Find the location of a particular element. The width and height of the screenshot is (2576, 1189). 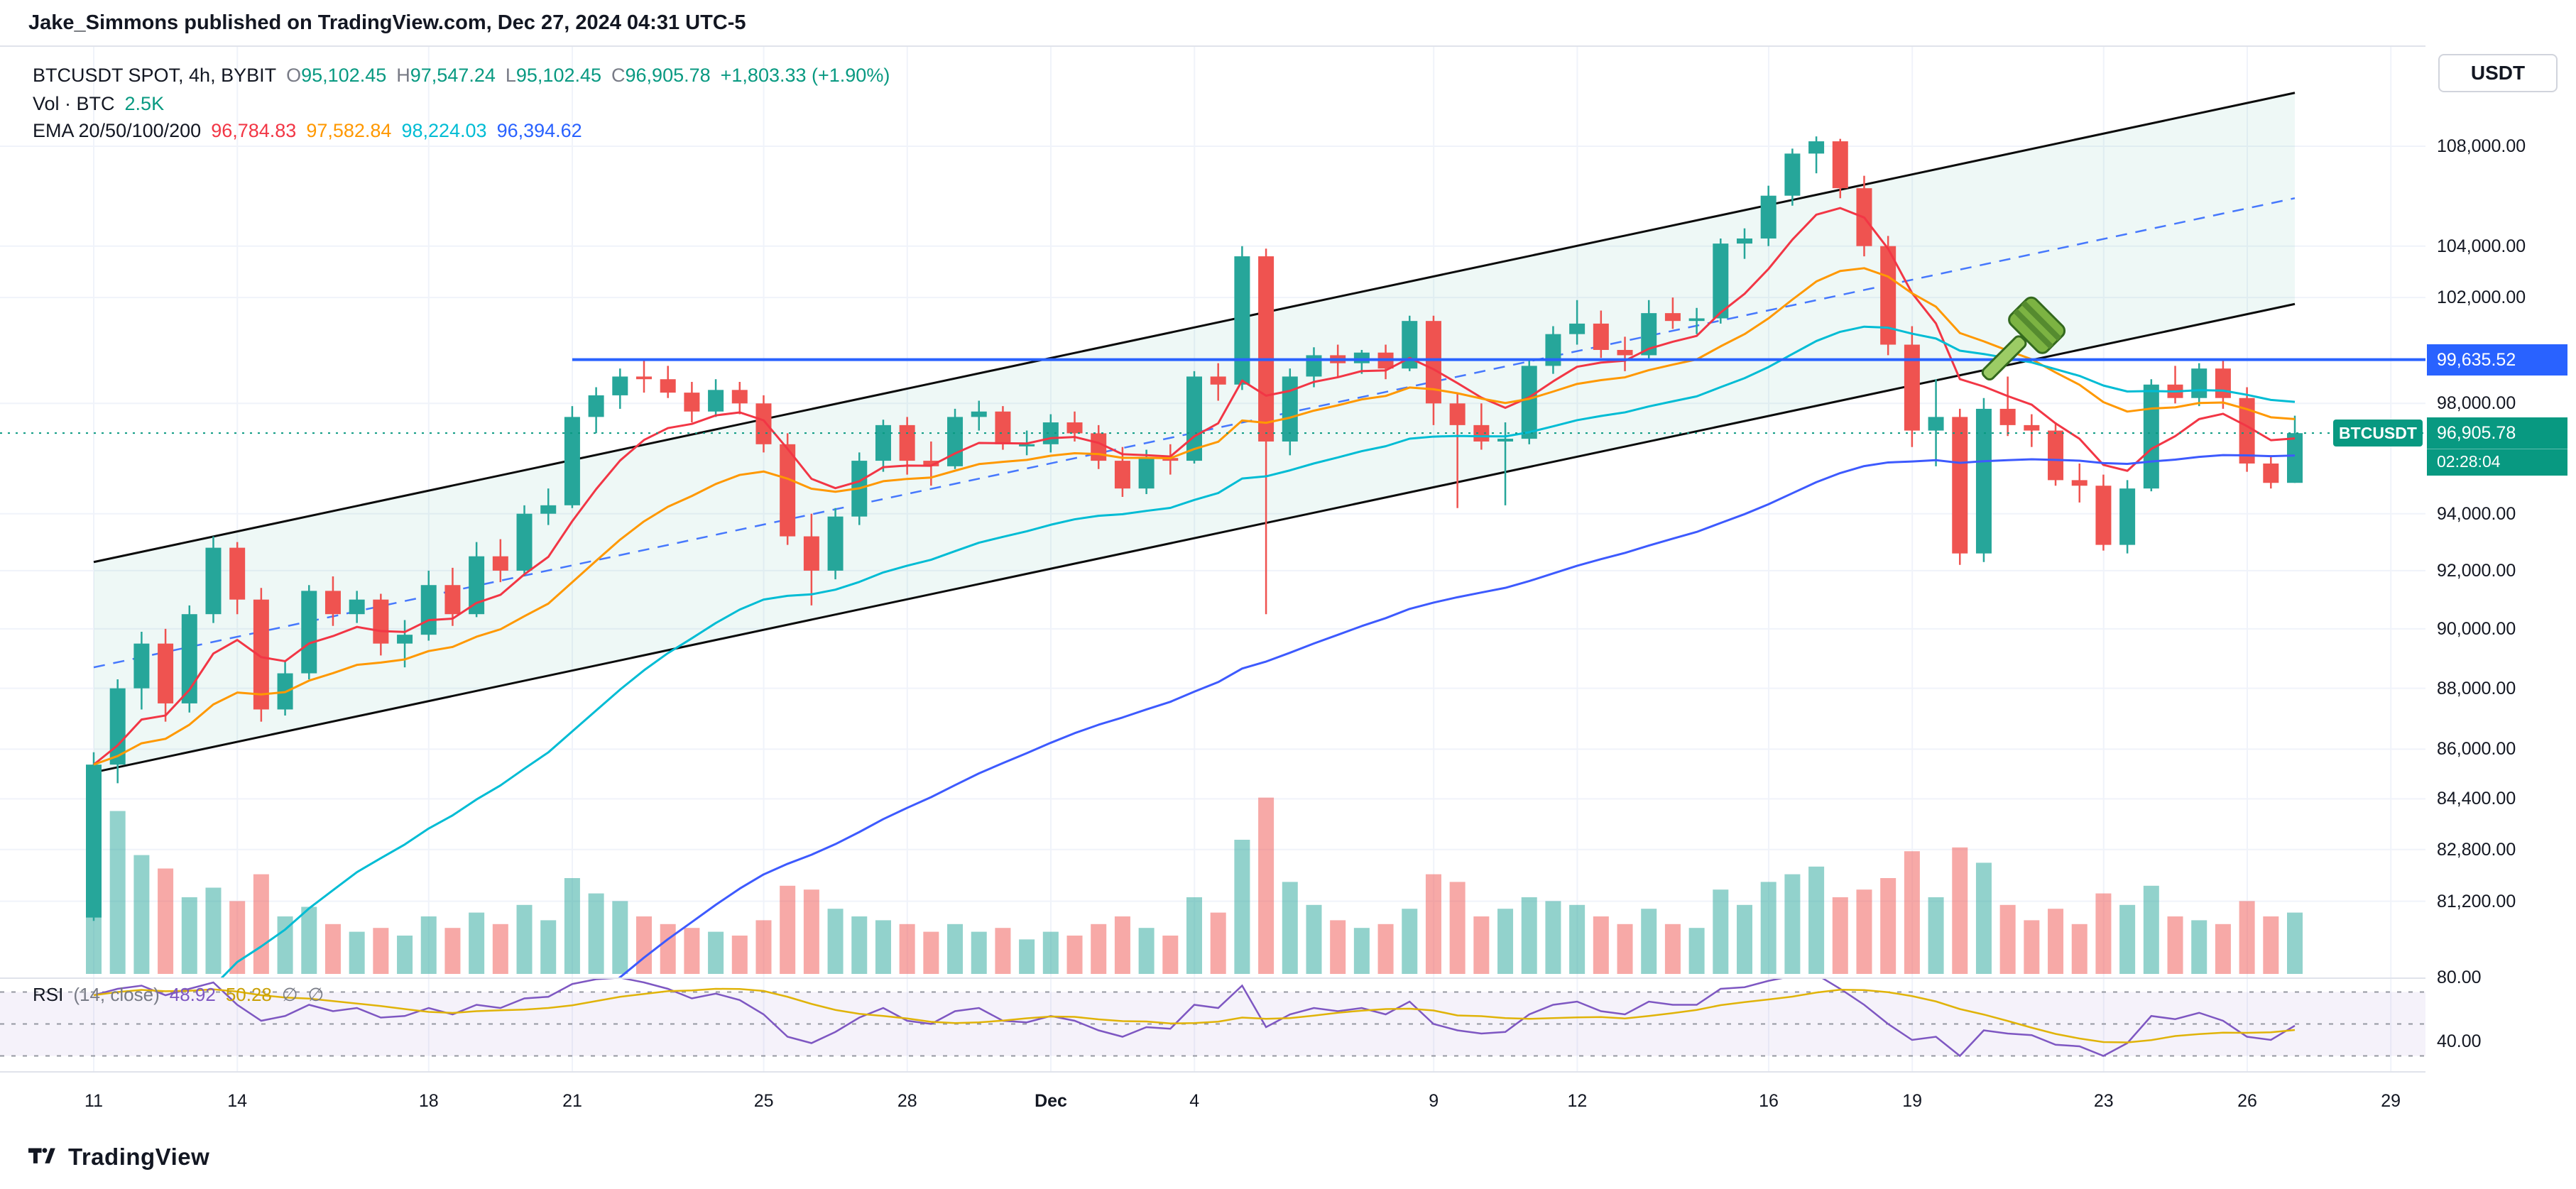

rsi-pane is located at coordinates (1212, 1024).